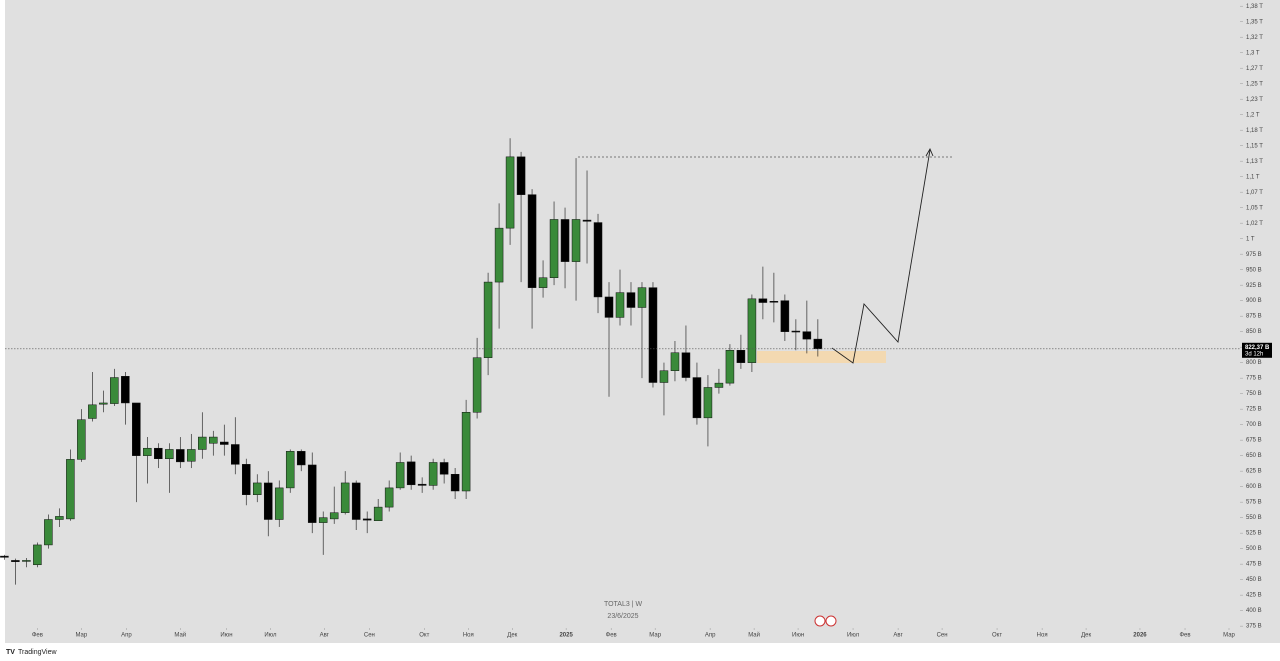  Describe the element at coordinates (1254, 472) in the screenshot. I see `y-tick-label: 625 B` at that location.